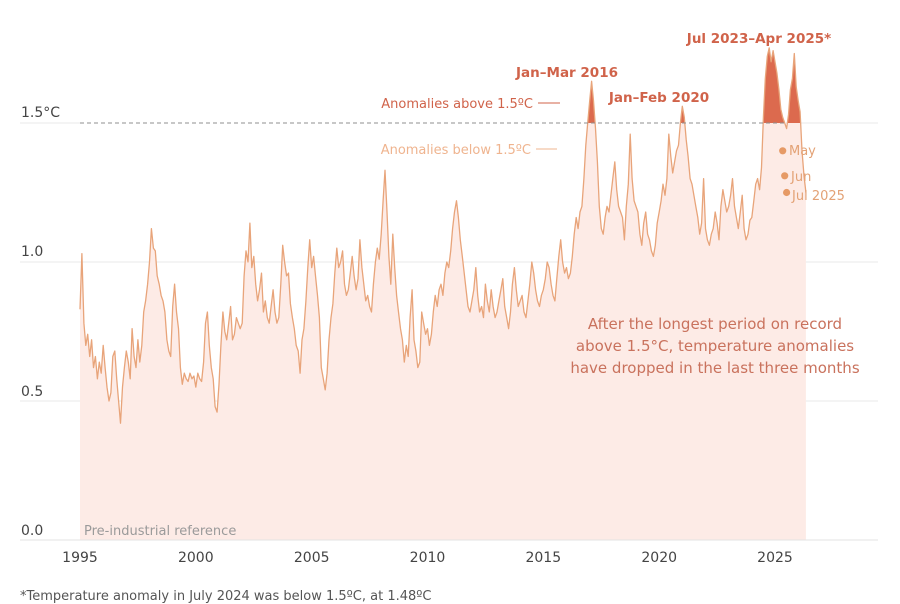 The width and height of the screenshot is (900, 604). I want to click on highlighted-points, so click(785, 172).